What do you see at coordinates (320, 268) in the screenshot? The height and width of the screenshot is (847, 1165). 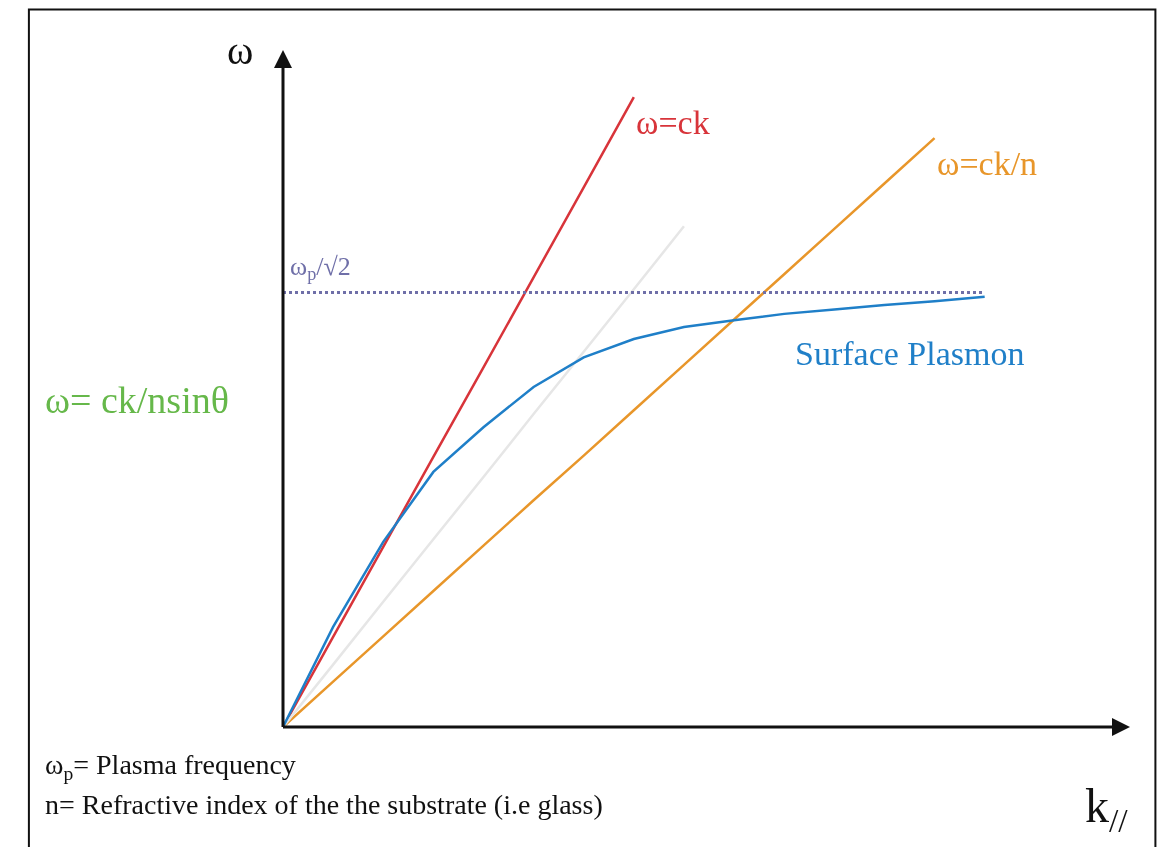 I see `ref-line-label: ω$_{p}$/√2` at bounding box center [320, 268].